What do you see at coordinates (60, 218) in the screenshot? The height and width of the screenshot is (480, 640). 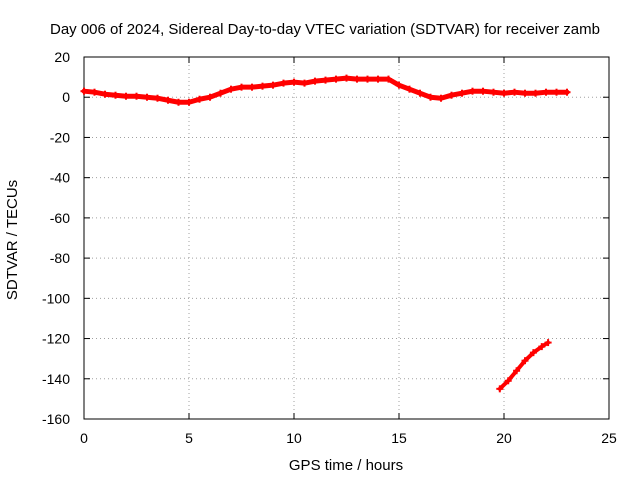 I see `y-tick-label: -60` at bounding box center [60, 218].